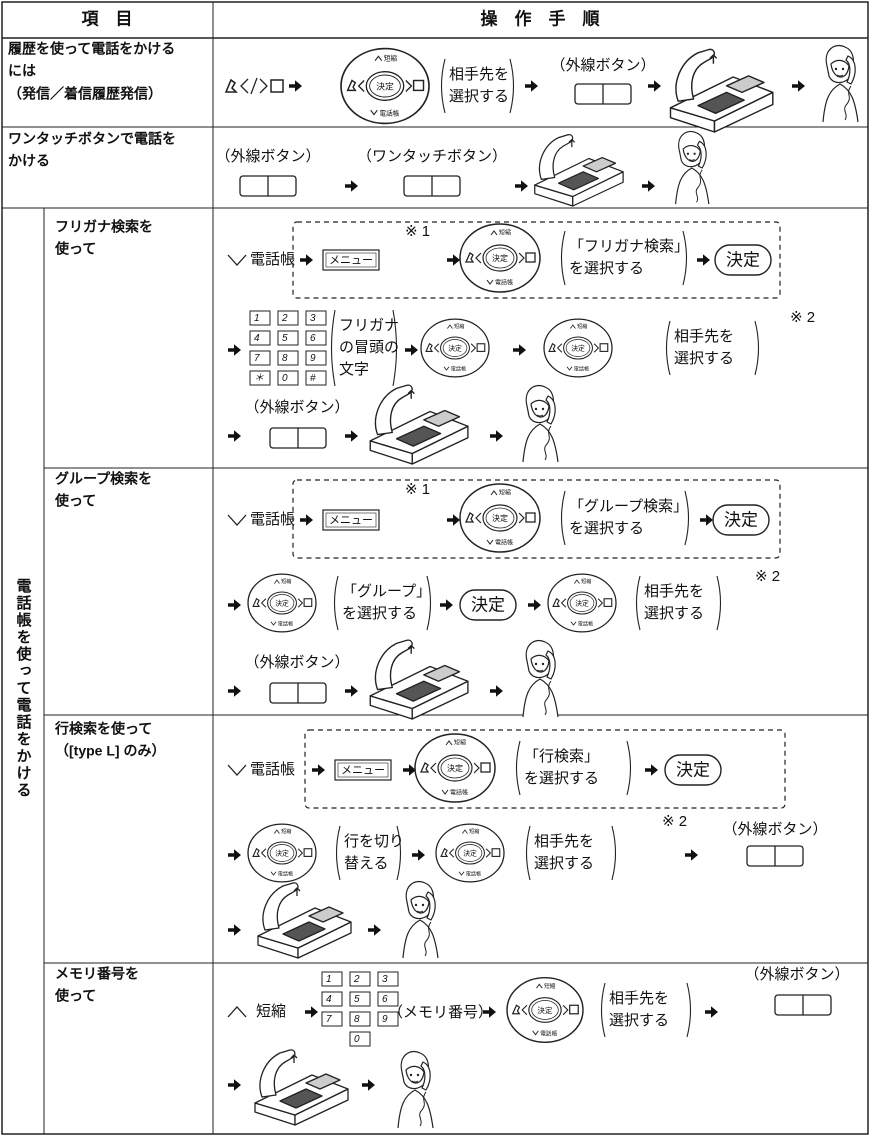 The height and width of the screenshot is (1136, 872). I want to click on menu-key, so click(363, 770).